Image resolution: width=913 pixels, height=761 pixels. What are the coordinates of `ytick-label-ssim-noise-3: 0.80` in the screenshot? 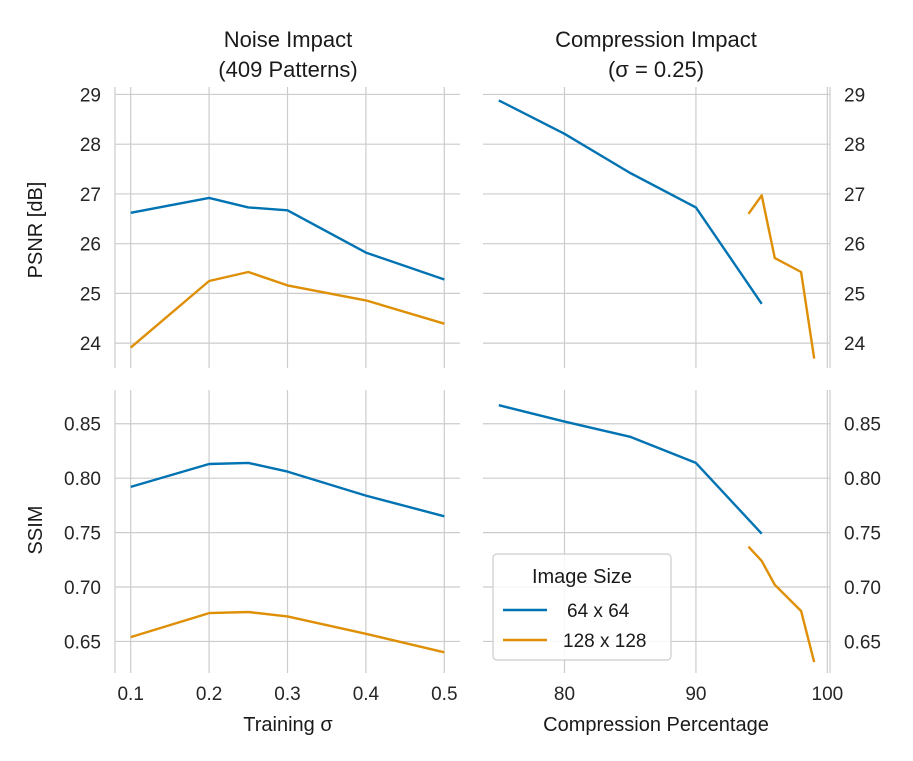 It's located at (82, 479).